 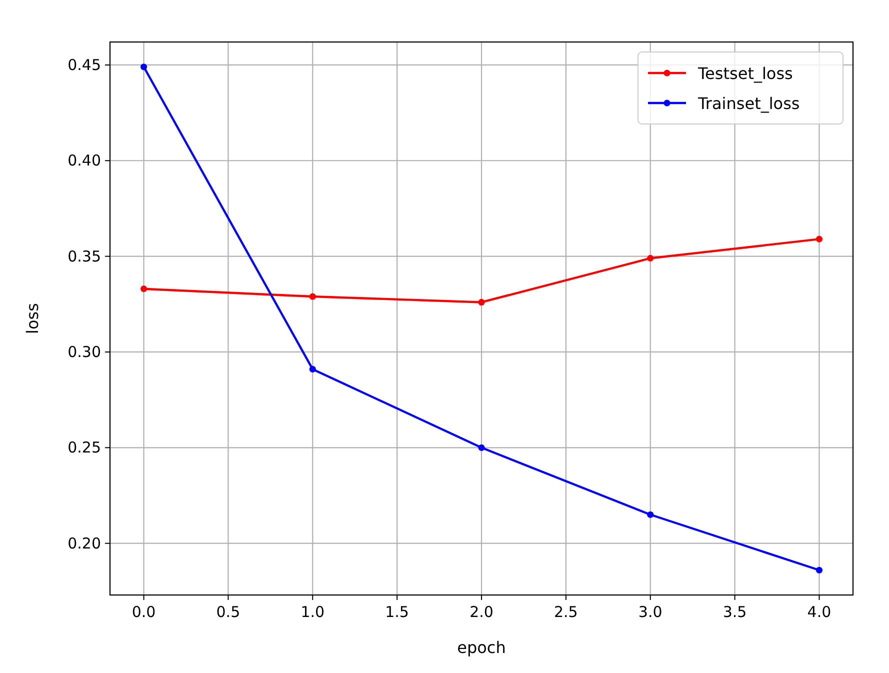 I want to click on x-tick-label: 4.0, so click(x=819, y=612).